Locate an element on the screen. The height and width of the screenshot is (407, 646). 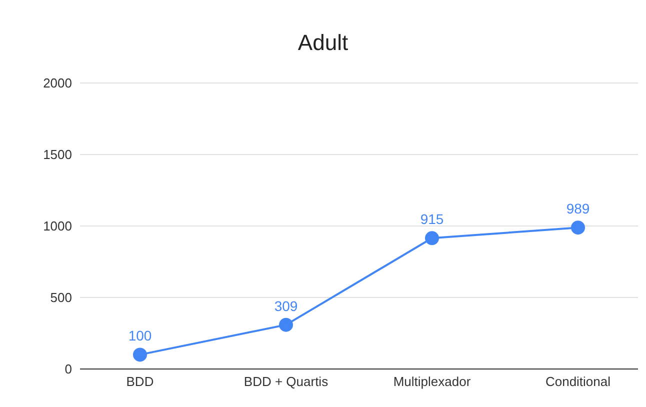
data-label: 309 is located at coordinates (286, 306).